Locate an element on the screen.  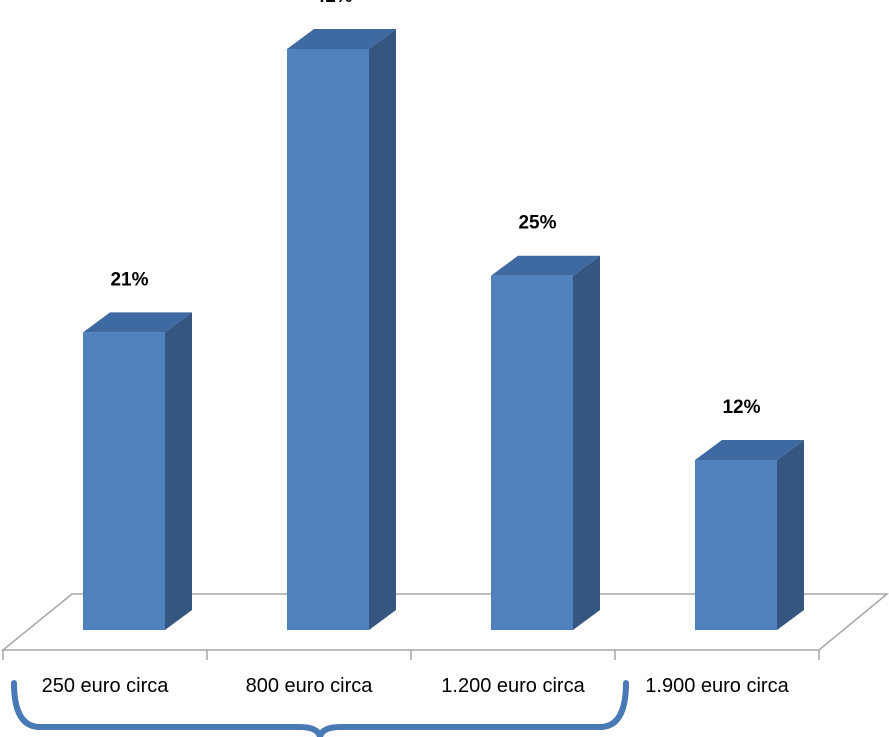
data-label: 25% is located at coordinates (537, 223).